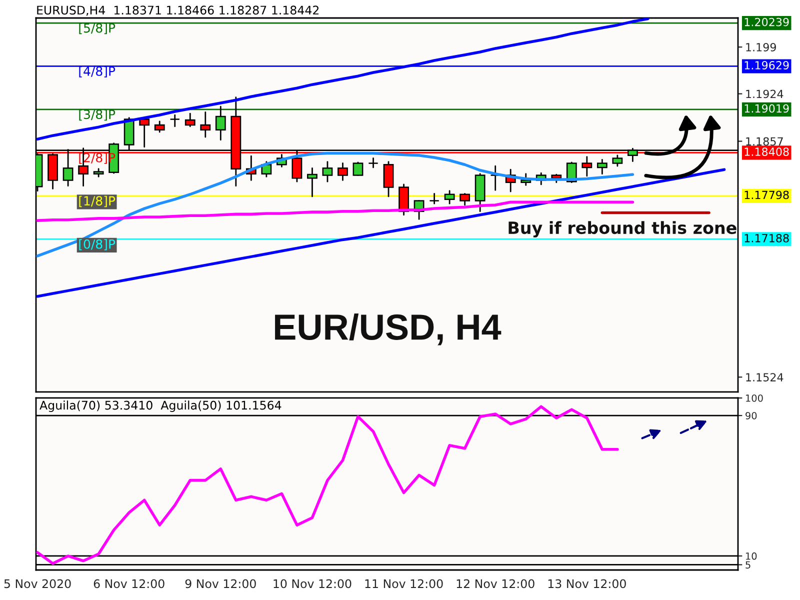  Describe the element at coordinates (766, 65) in the screenshot. I see `ref-line-label: 1.19629` at that location.